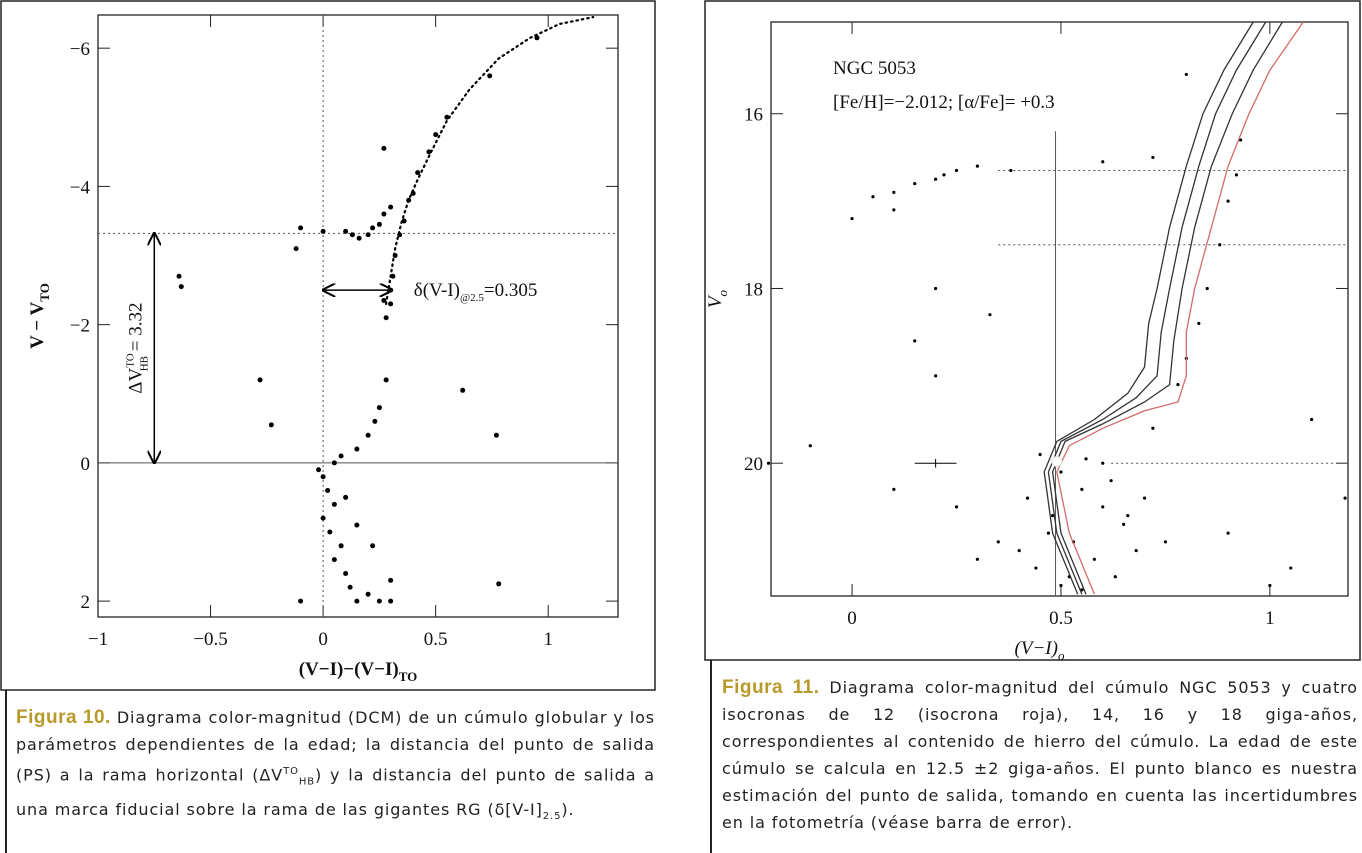 The width and height of the screenshot is (1362, 853). What do you see at coordinates (753, 464) in the screenshot?
I see `y-tick-label: 20` at bounding box center [753, 464].